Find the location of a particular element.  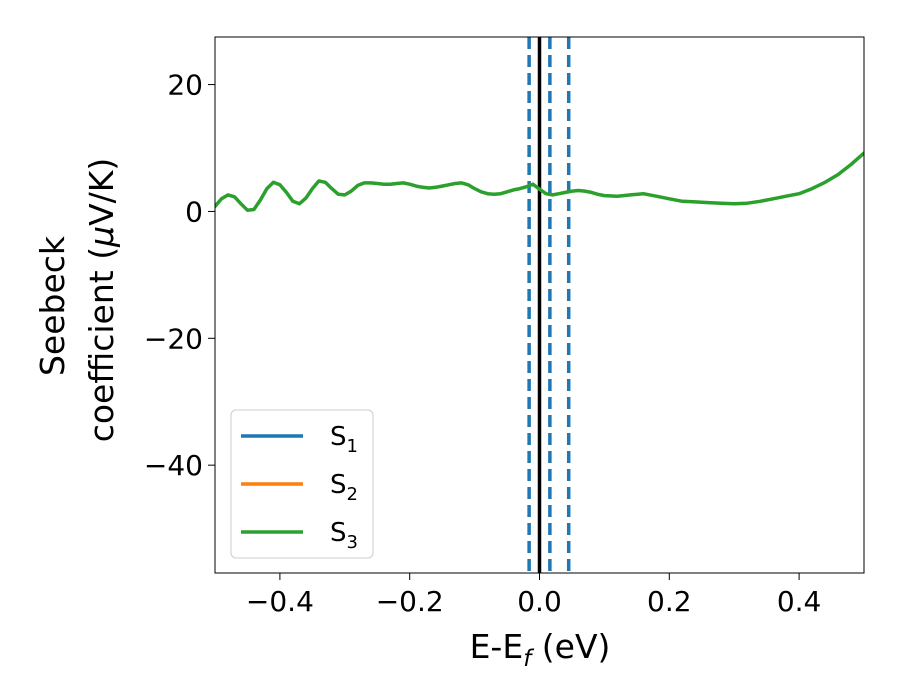

x-tick-label: 0.4 is located at coordinates (799, 601).